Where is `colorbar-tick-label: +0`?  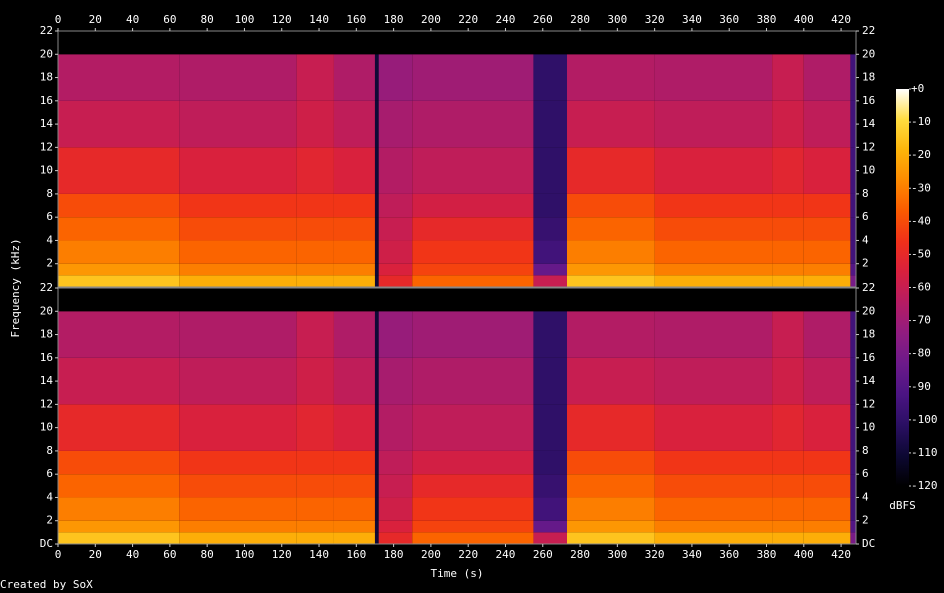 colorbar-tick-label: +0 is located at coordinates (917, 88).